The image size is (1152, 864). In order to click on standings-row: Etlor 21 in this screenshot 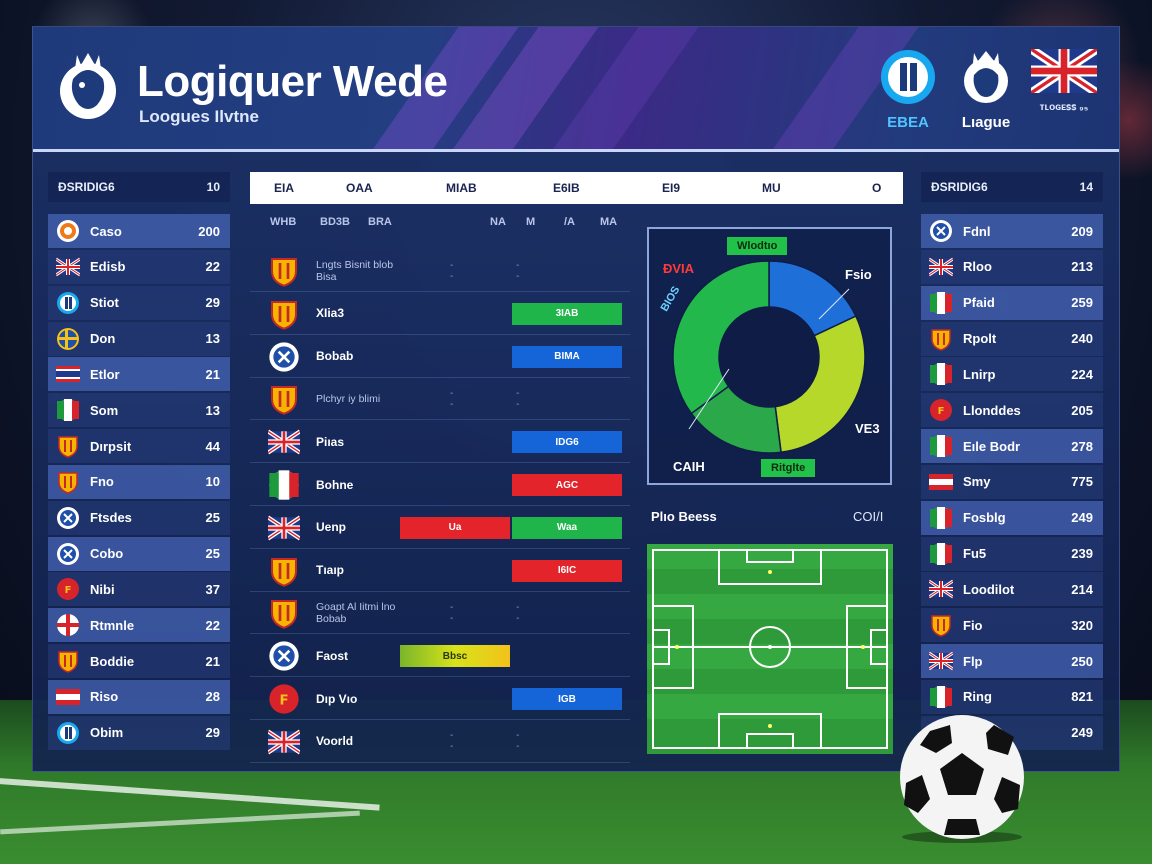, I will do `click(139, 374)`.